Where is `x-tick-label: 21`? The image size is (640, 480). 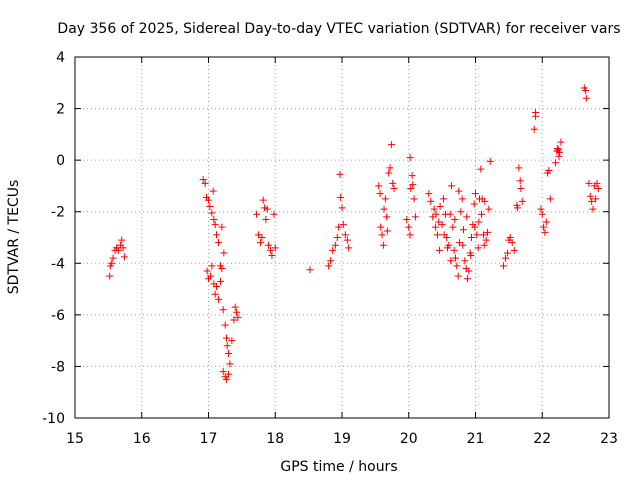
x-tick-label: 21 is located at coordinates (476, 439).